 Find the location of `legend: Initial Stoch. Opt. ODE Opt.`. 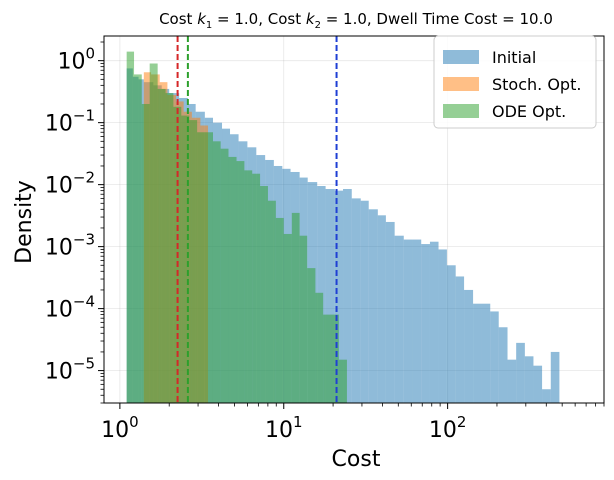

legend: Initial Stoch. Opt. ODE Opt. is located at coordinates (515, 82).